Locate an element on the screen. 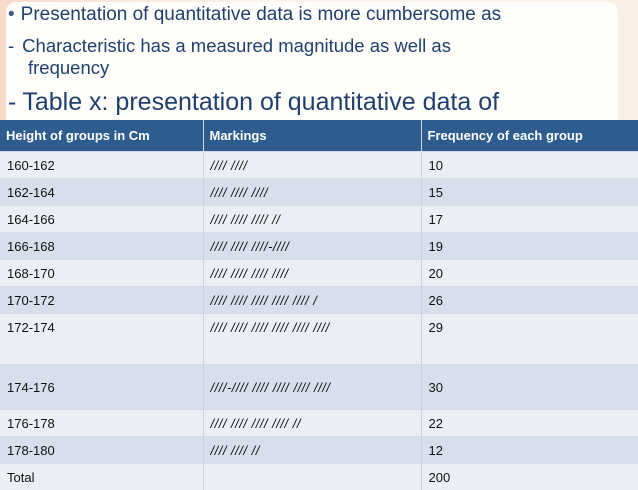 Image resolution: width=638 pixels, height=490 pixels. markings-cell: //// //// //// is located at coordinates (312, 192).